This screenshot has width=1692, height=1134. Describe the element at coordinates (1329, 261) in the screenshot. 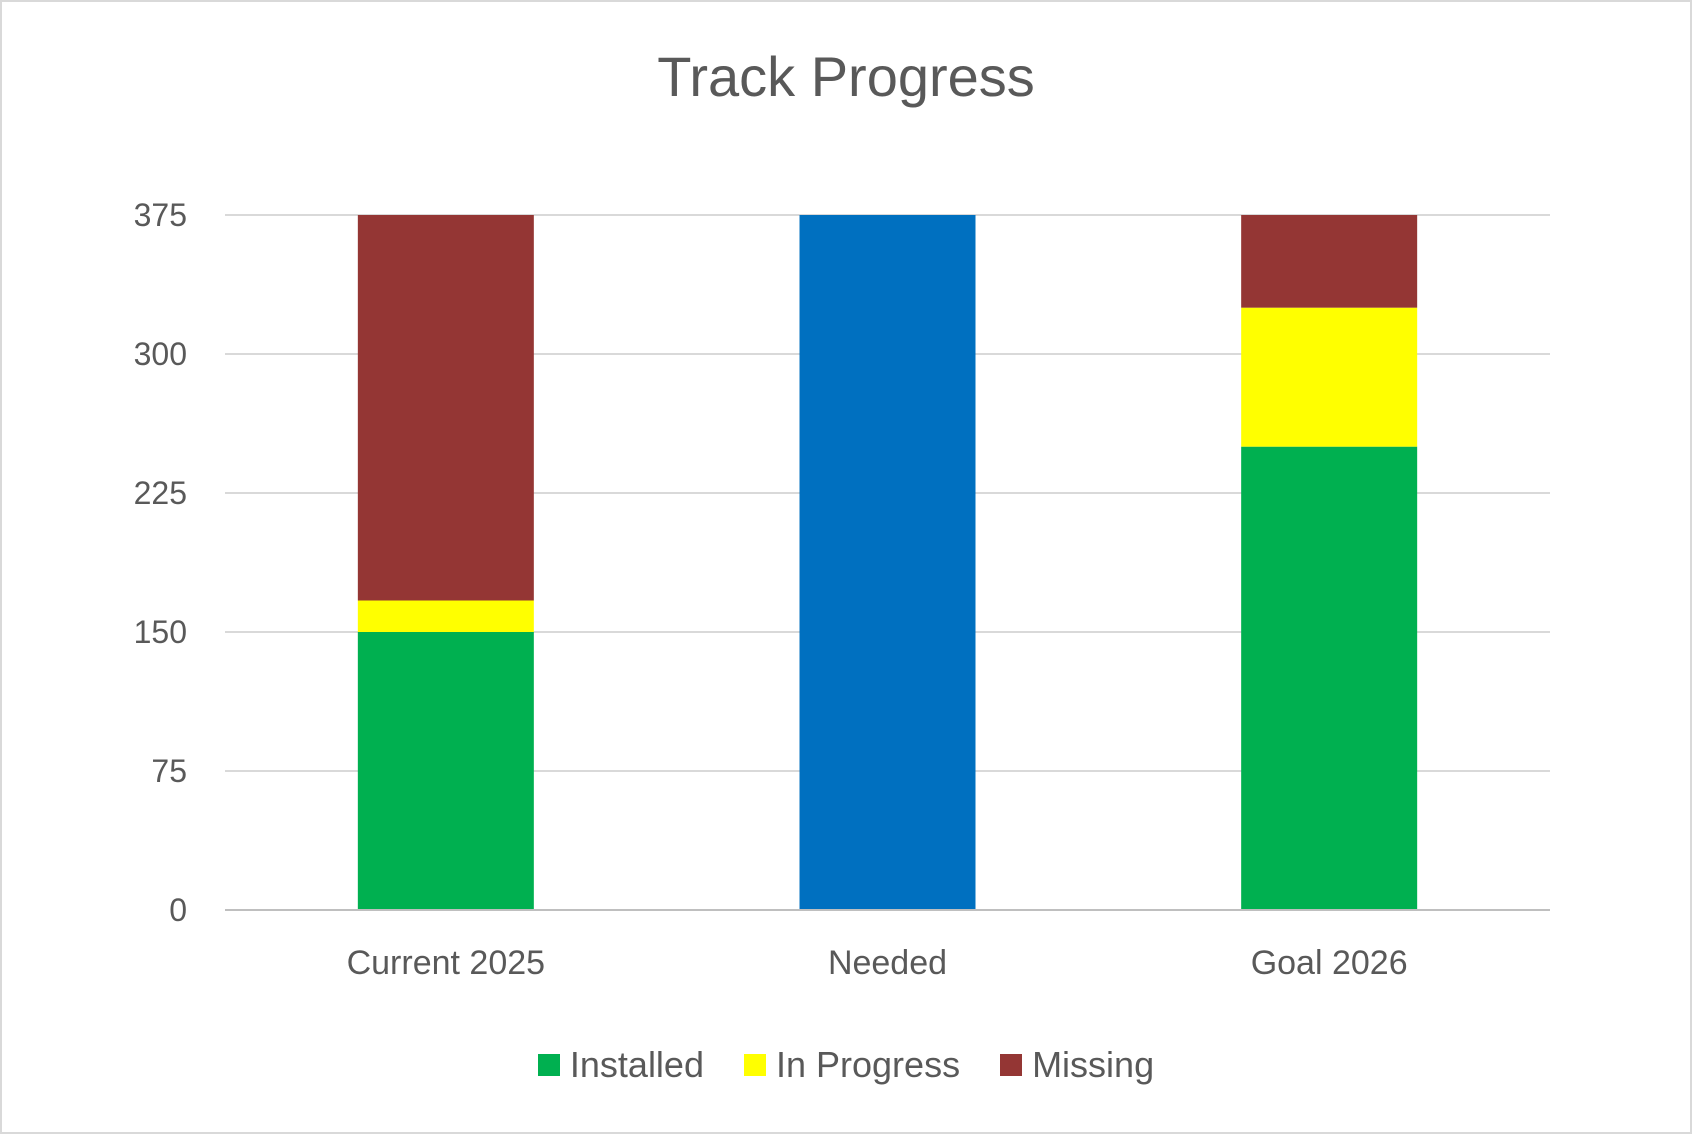

I see `bar-missing-goal-2026` at that location.